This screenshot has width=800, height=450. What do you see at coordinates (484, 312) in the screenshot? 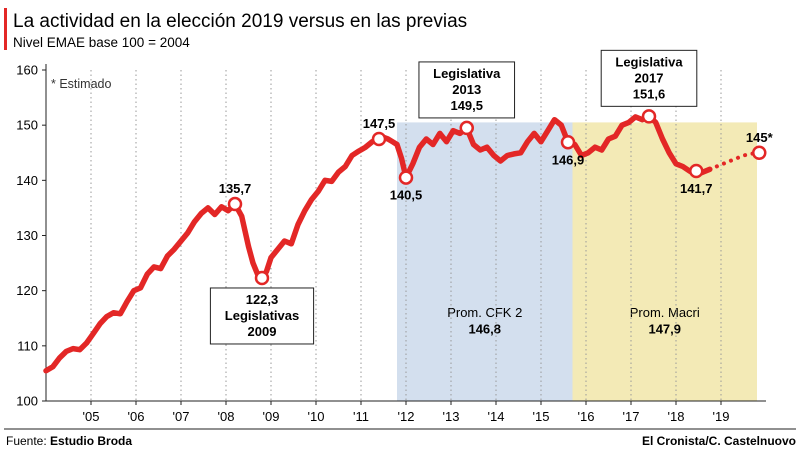
I see `shaded-region-label-0: Prom. CFK 2` at bounding box center [484, 312].